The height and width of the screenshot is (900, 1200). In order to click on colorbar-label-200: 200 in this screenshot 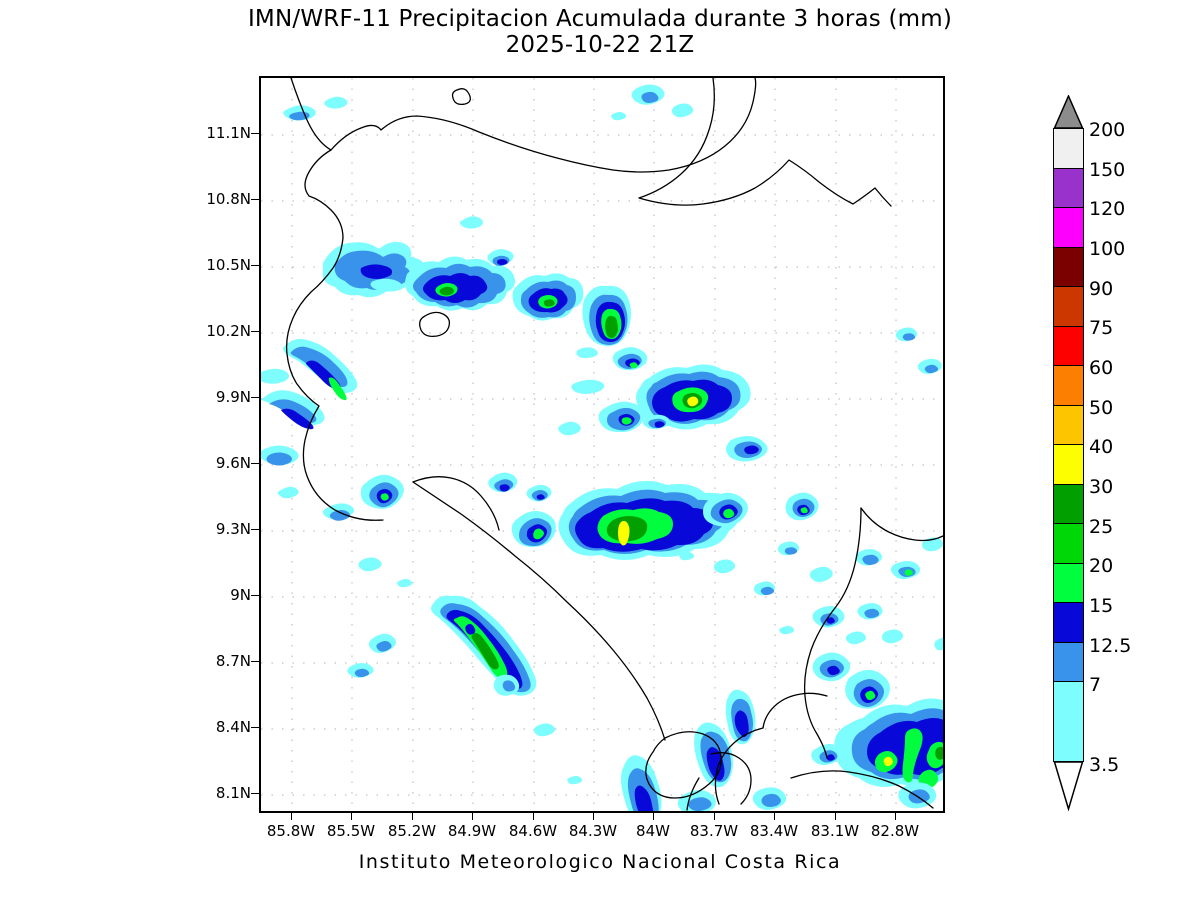, I will do `click(1107, 130)`.